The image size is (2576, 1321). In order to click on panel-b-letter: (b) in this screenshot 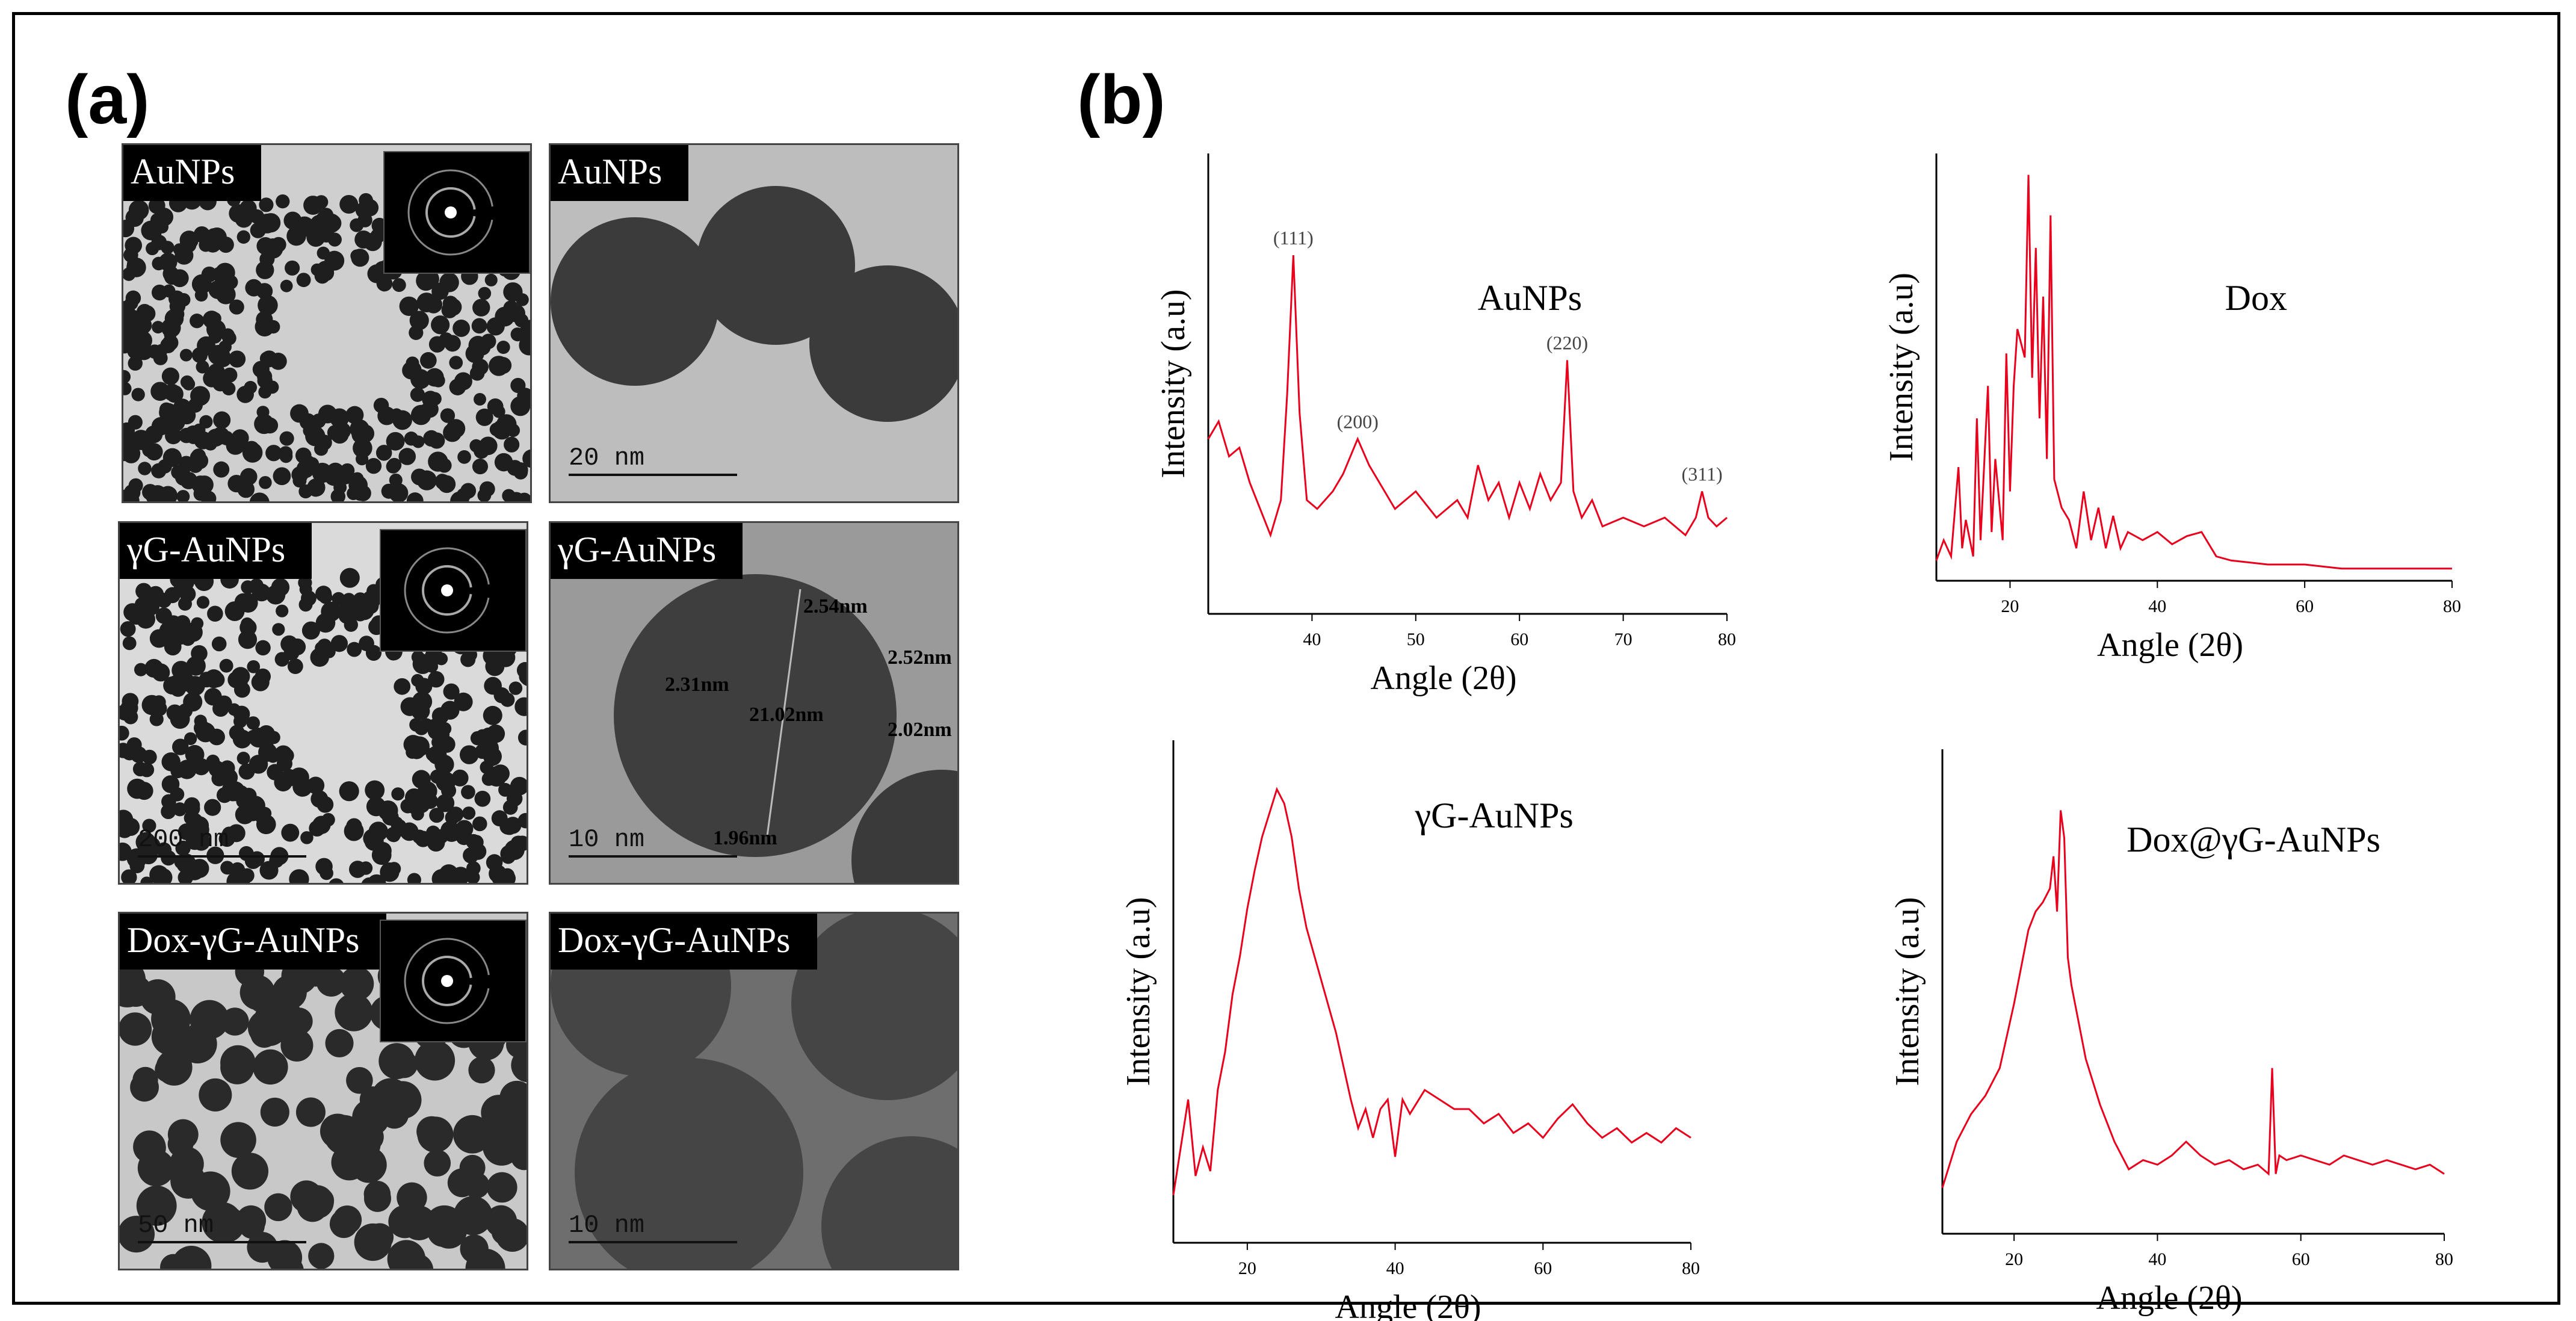, I will do `click(1121, 100)`.